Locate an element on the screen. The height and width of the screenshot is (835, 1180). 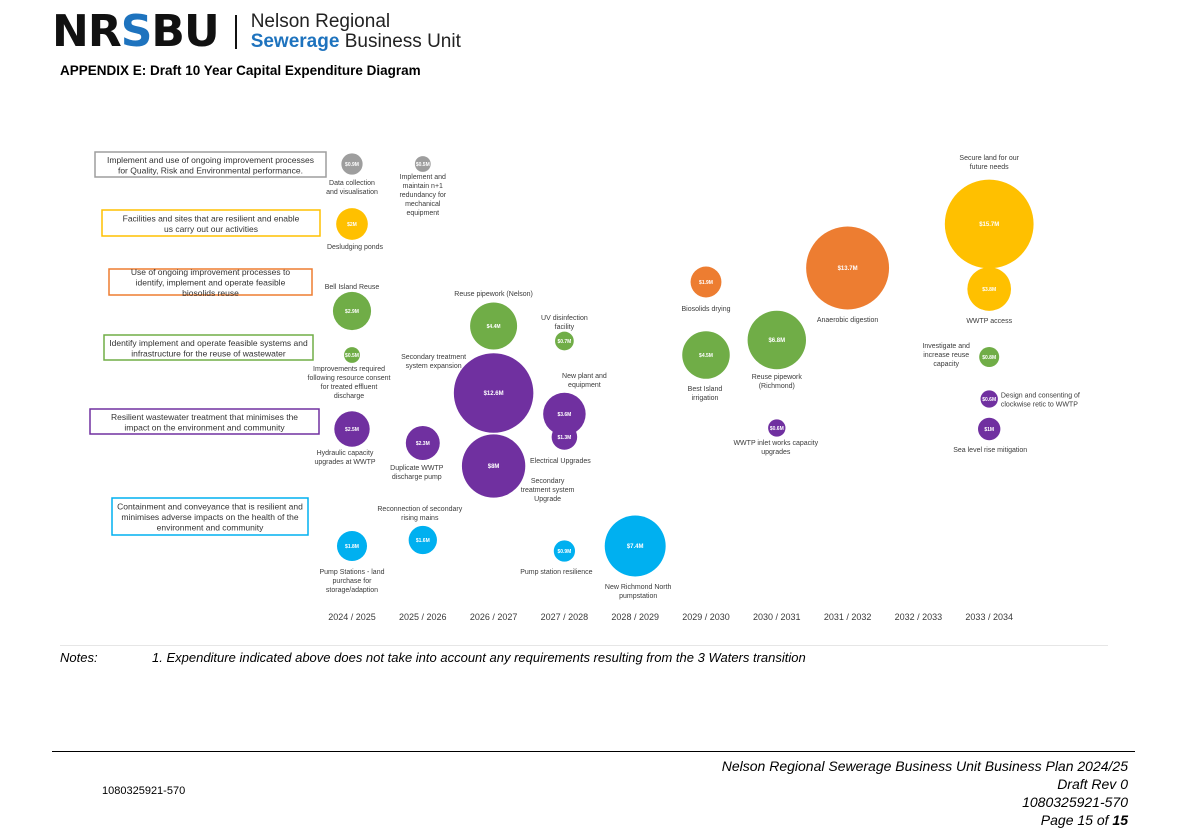
bubble-value-label: $13.7M is located at coordinates (848, 269).